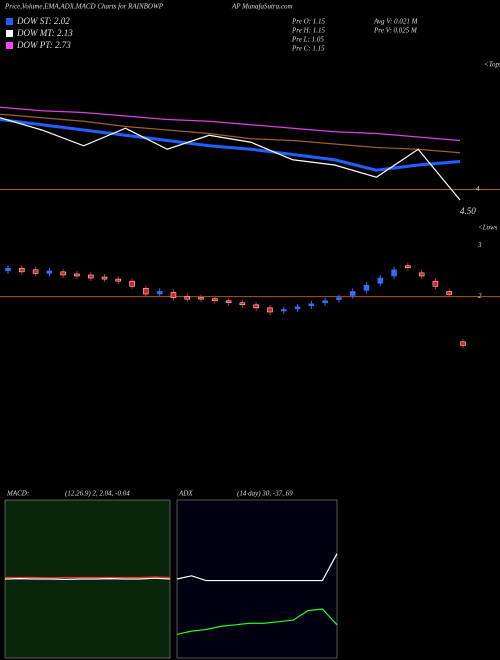 Image resolution: width=500 pixels, height=660 pixels. What do you see at coordinates (97, 494) in the screenshot?
I see `panel-subtitle: (12,26,9) 2, 2.04, -0.04` at bounding box center [97, 494].